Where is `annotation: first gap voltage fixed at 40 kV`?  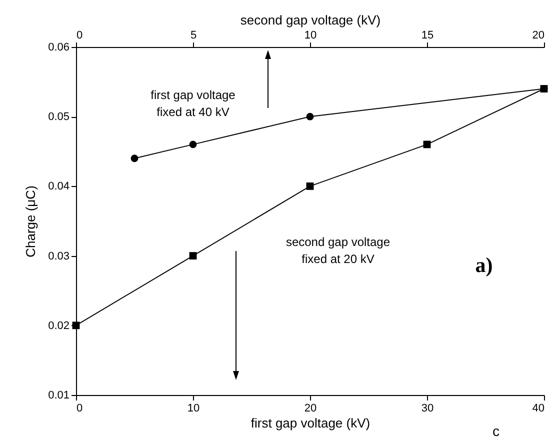 annotation: first gap voltage fixed at 40 kV is located at coordinates (193, 103).